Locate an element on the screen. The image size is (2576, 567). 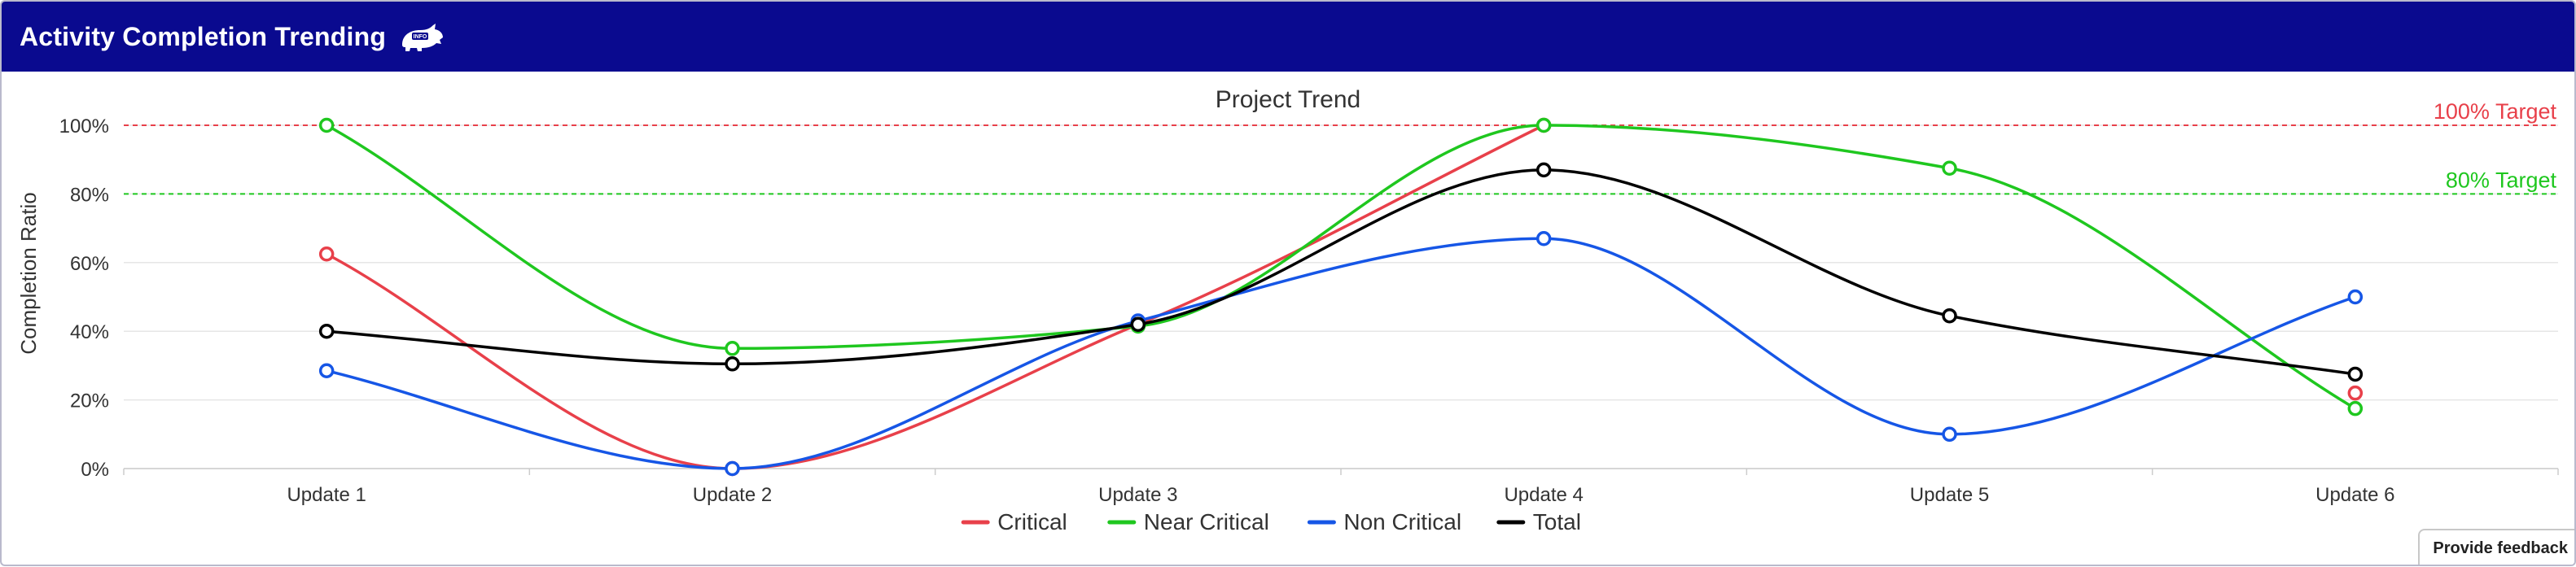
legend-label: Near Critical is located at coordinates (1206, 521).